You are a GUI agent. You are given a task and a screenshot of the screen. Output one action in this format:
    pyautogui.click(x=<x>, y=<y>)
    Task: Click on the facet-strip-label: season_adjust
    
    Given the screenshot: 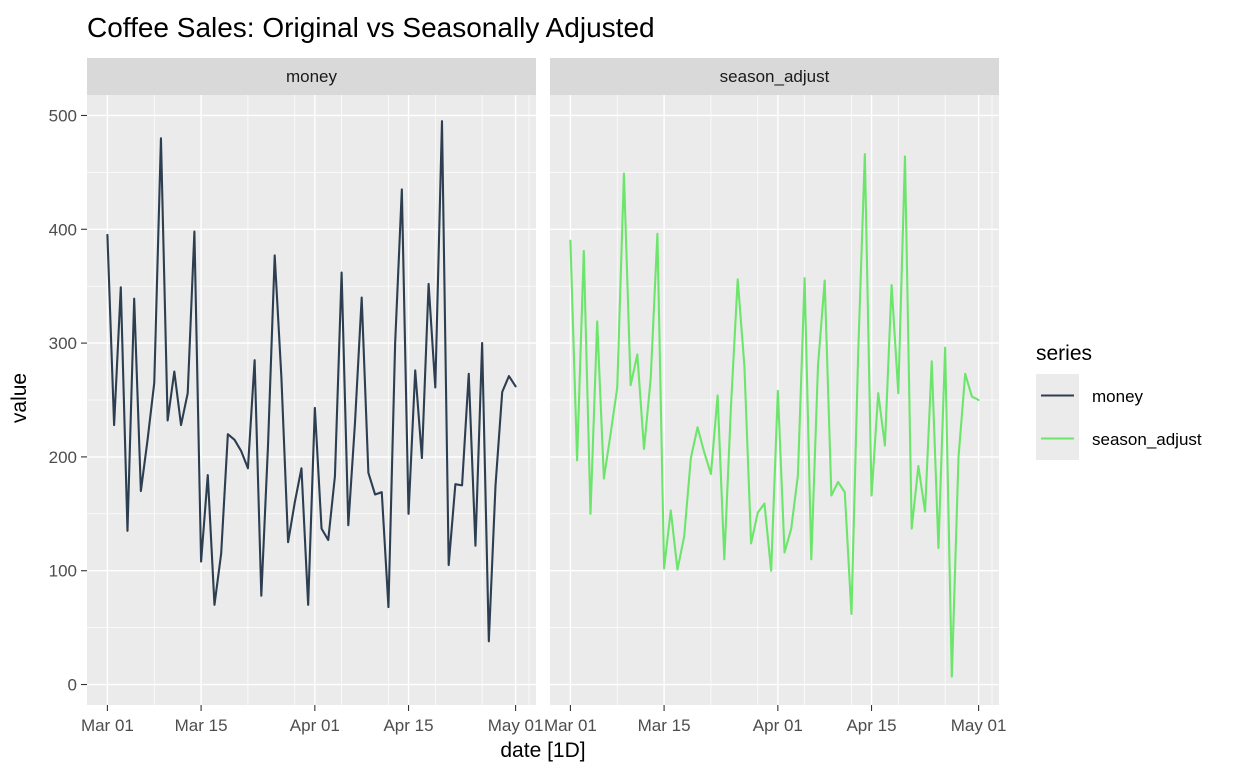 What is the action you would take?
    pyautogui.click(x=775, y=76)
    